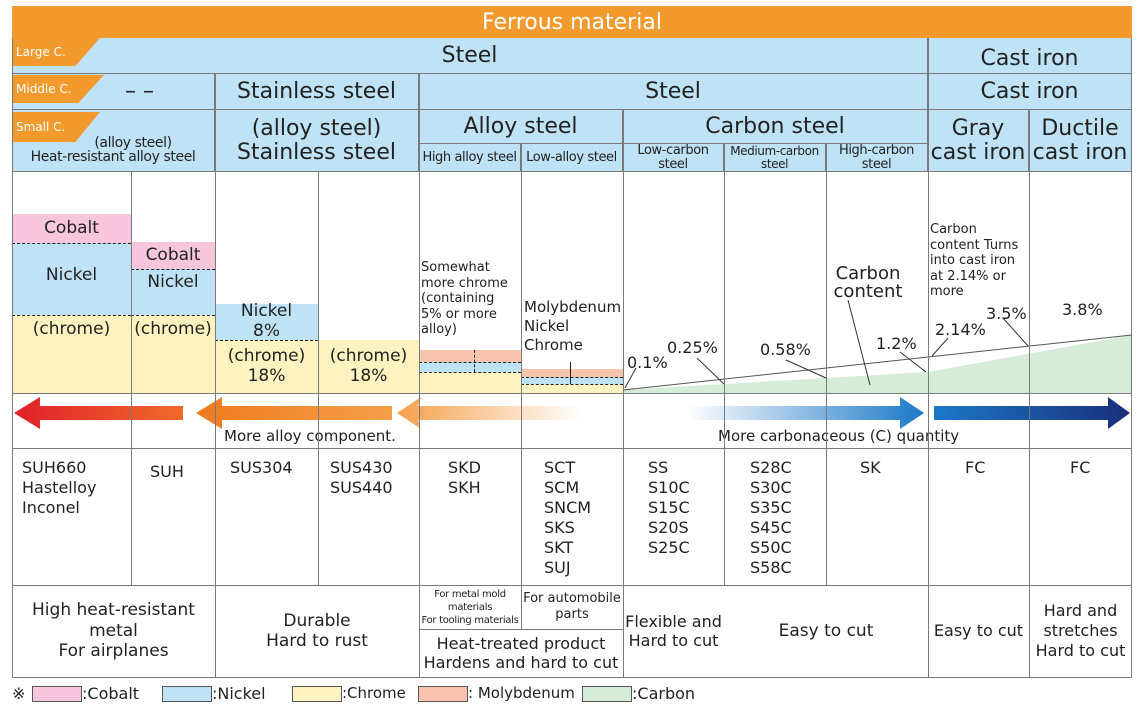  I want to click on carbon-content-text: Carbon content, so click(868, 282).